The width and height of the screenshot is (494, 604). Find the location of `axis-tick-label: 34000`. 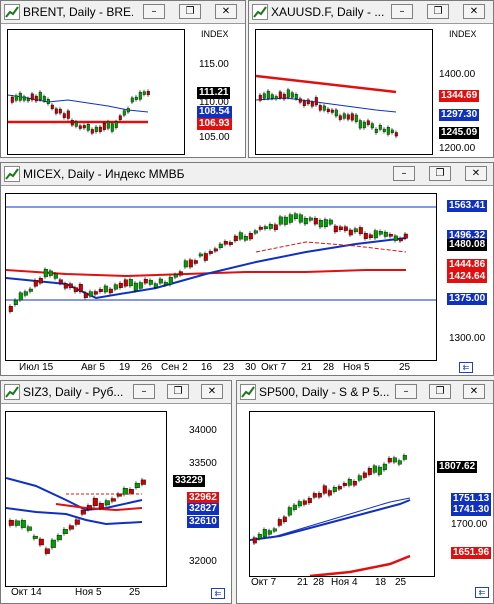

axis-tick-label: 34000 is located at coordinates (203, 430).